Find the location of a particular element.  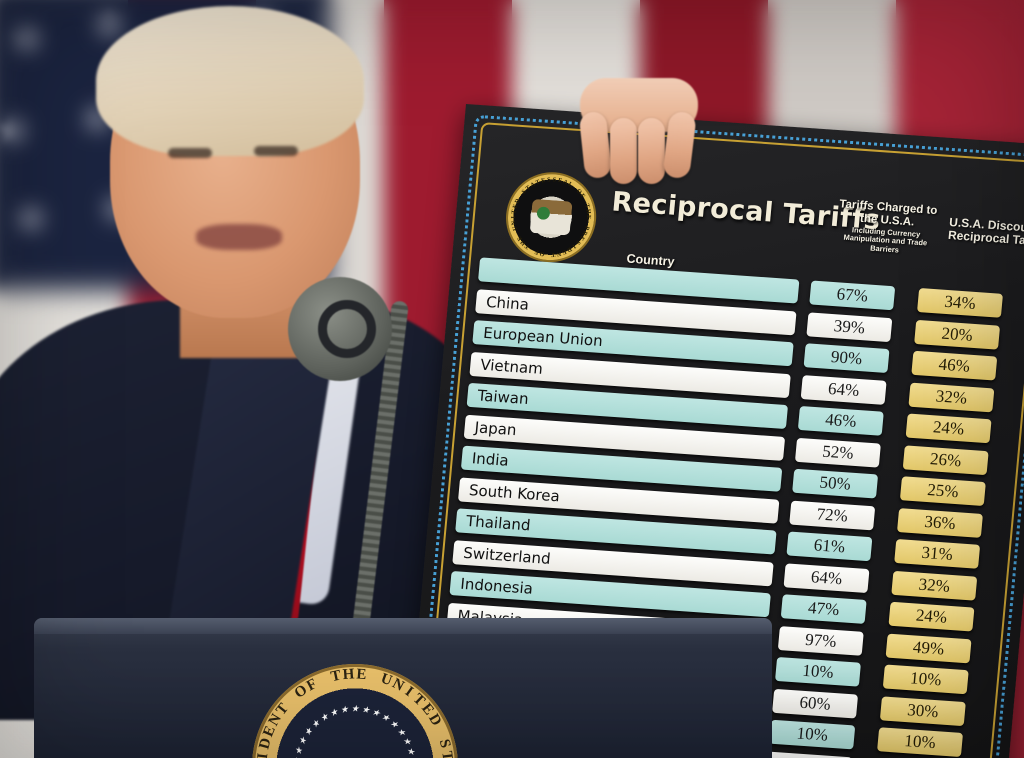

cell-tariff-charged: 50% is located at coordinates (835, 483).